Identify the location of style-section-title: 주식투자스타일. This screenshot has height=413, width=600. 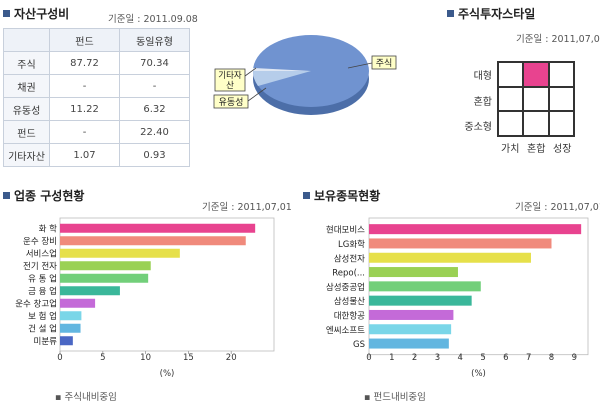
(491, 13).